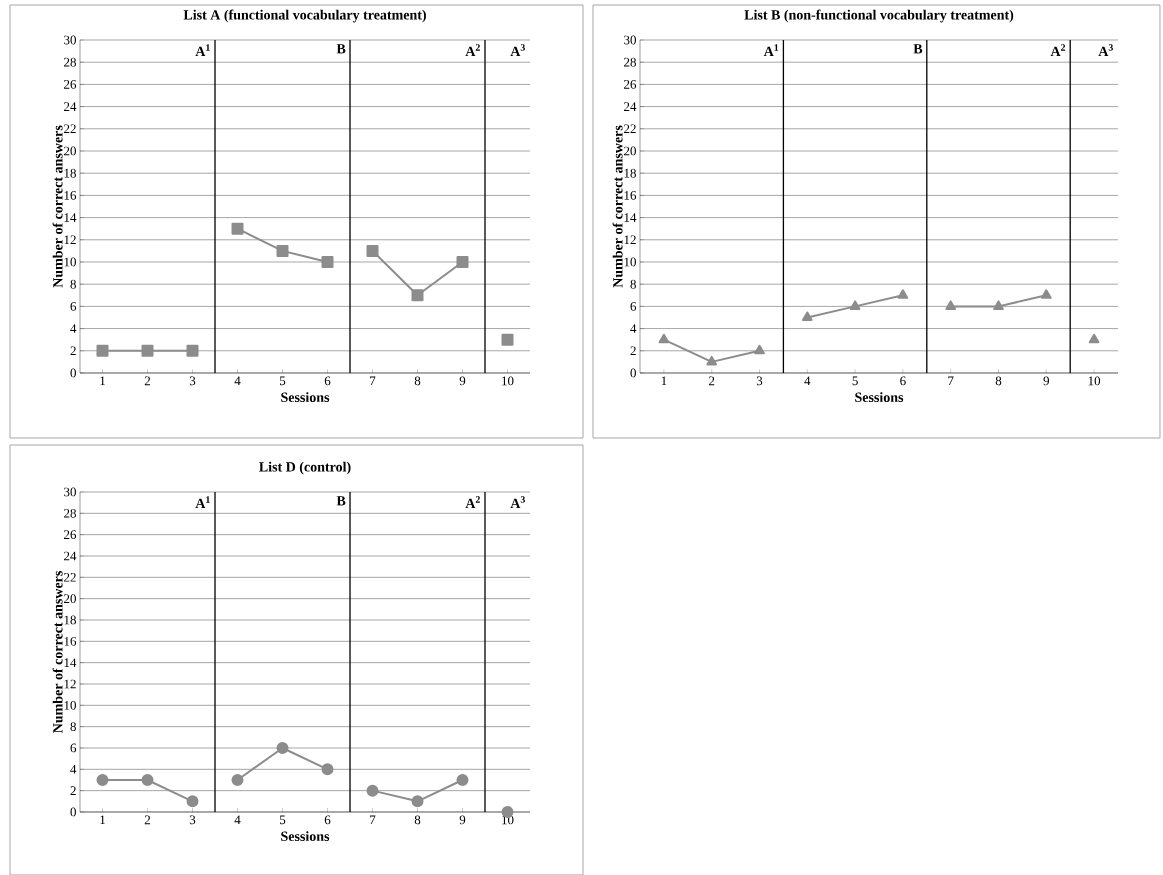 This screenshot has height=875, width=1163. What do you see at coordinates (630, 151) in the screenshot?
I see `y-tick-label: 20` at bounding box center [630, 151].